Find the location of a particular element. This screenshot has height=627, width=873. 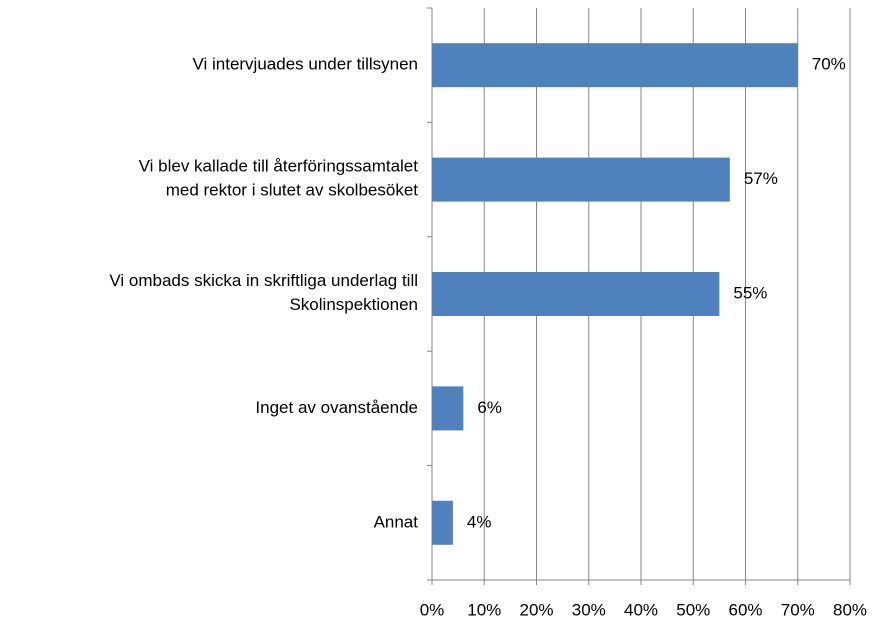

data-label: 4% is located at coordinates (479, 521).